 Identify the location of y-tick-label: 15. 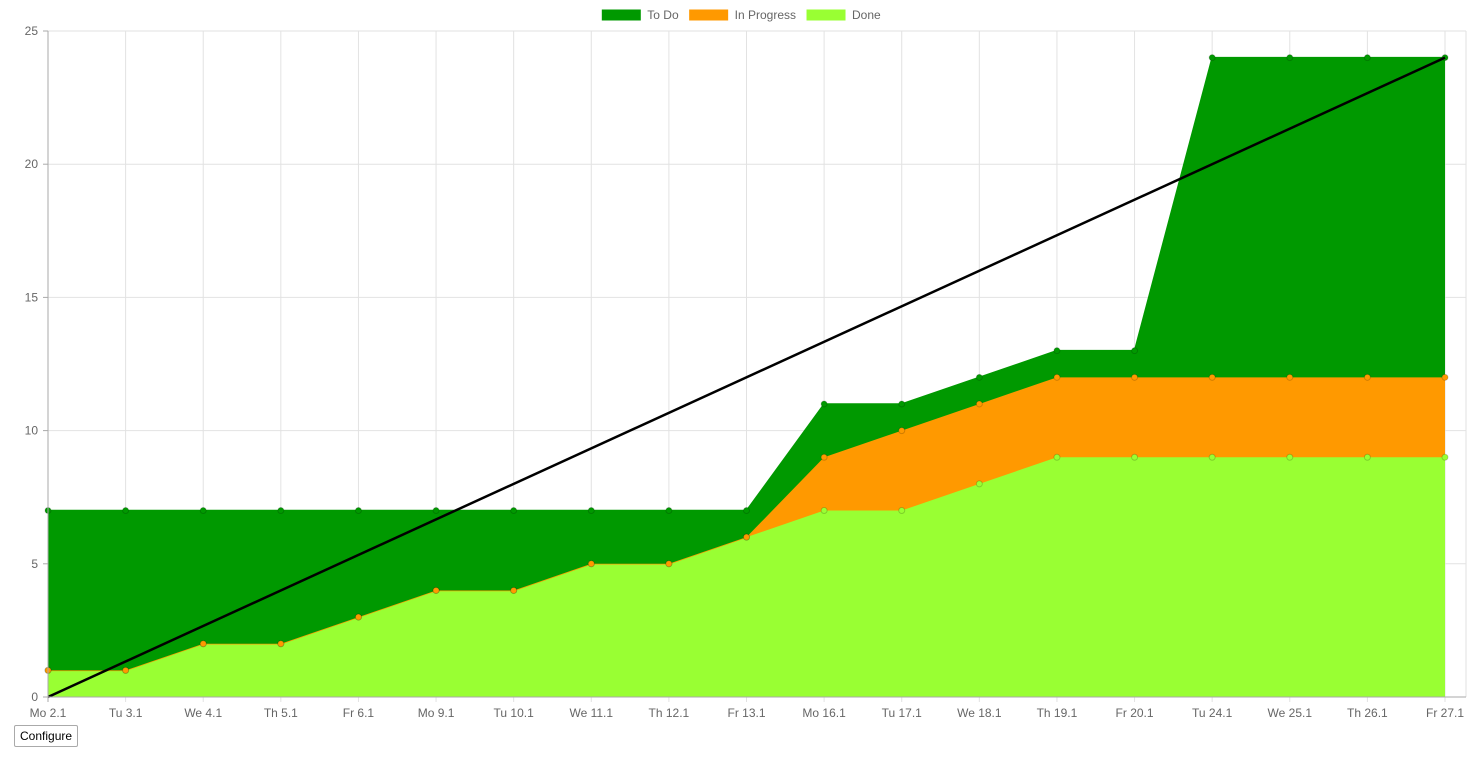
(32, 297).